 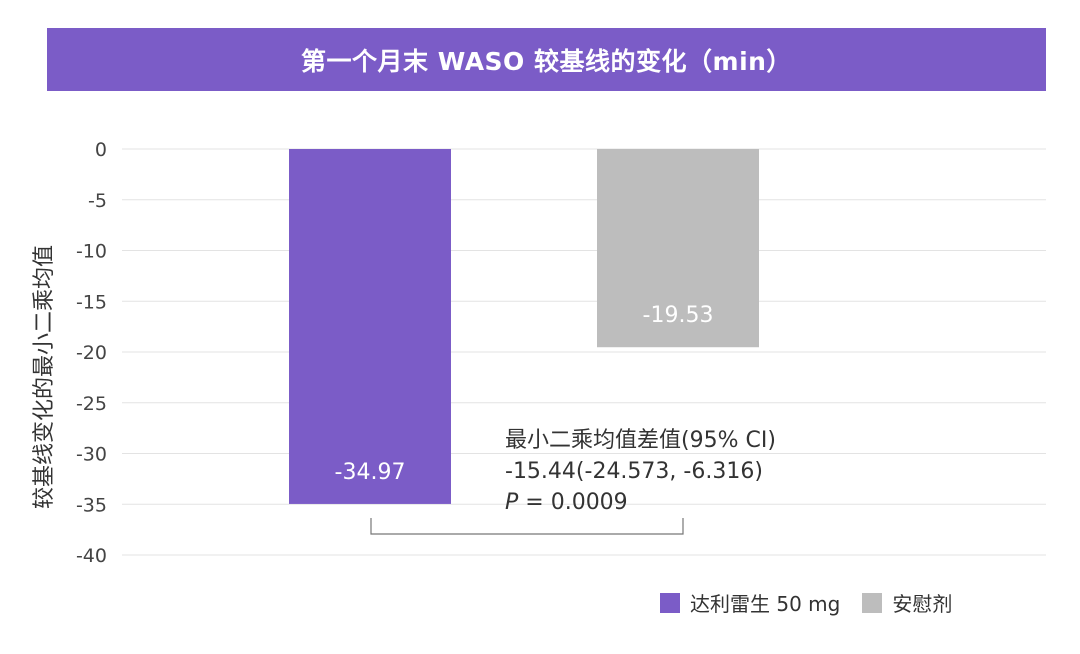 What do you see at coordinates (640, 440) in the screenshot?
I see `stats-line-1: 最小二乘均值差值(95% CI)` at bounding box center [640, 440].